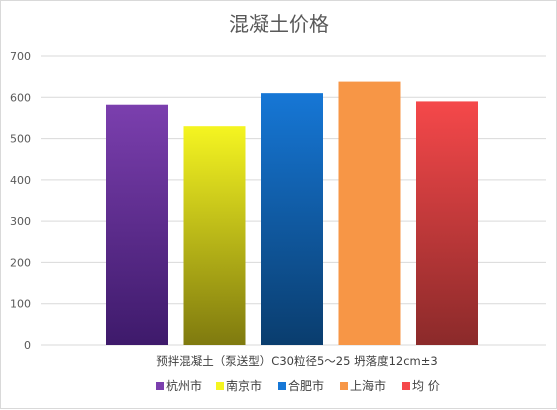  What do you see at coordinates (244, 385) in the screenshot?
I see `legend-label-1: 南京市` at bounding box center [244, 385].